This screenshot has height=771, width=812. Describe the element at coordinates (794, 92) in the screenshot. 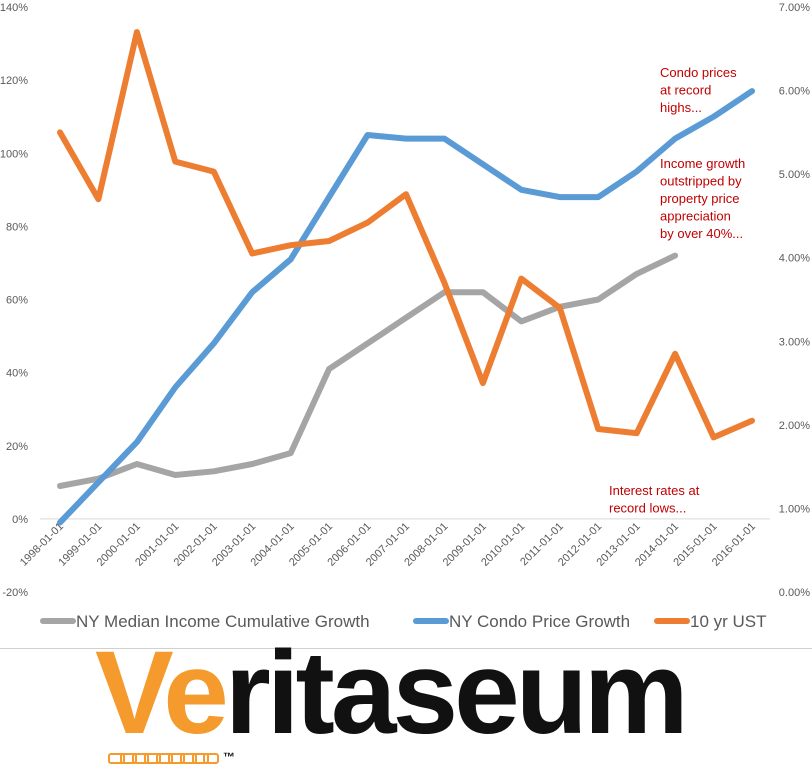

I see `y-right-tick-label: 6.00%` at that location.